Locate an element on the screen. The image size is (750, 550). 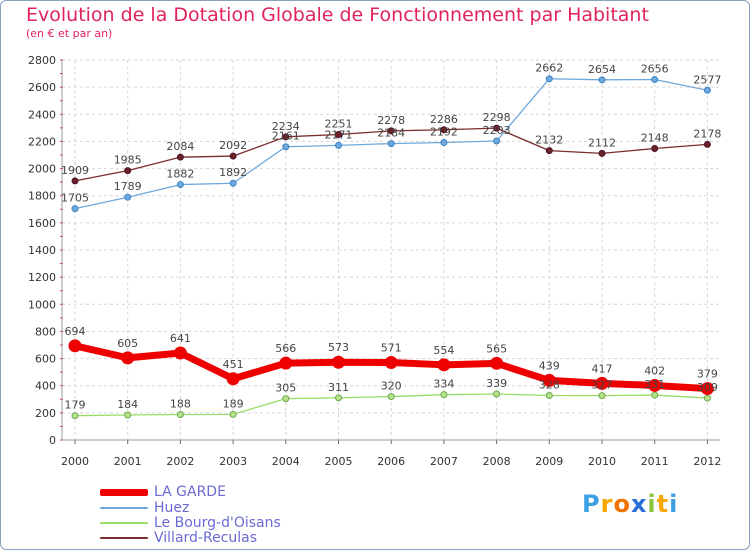
y-tick-label: 2600 is located at coordinates (42, 87).